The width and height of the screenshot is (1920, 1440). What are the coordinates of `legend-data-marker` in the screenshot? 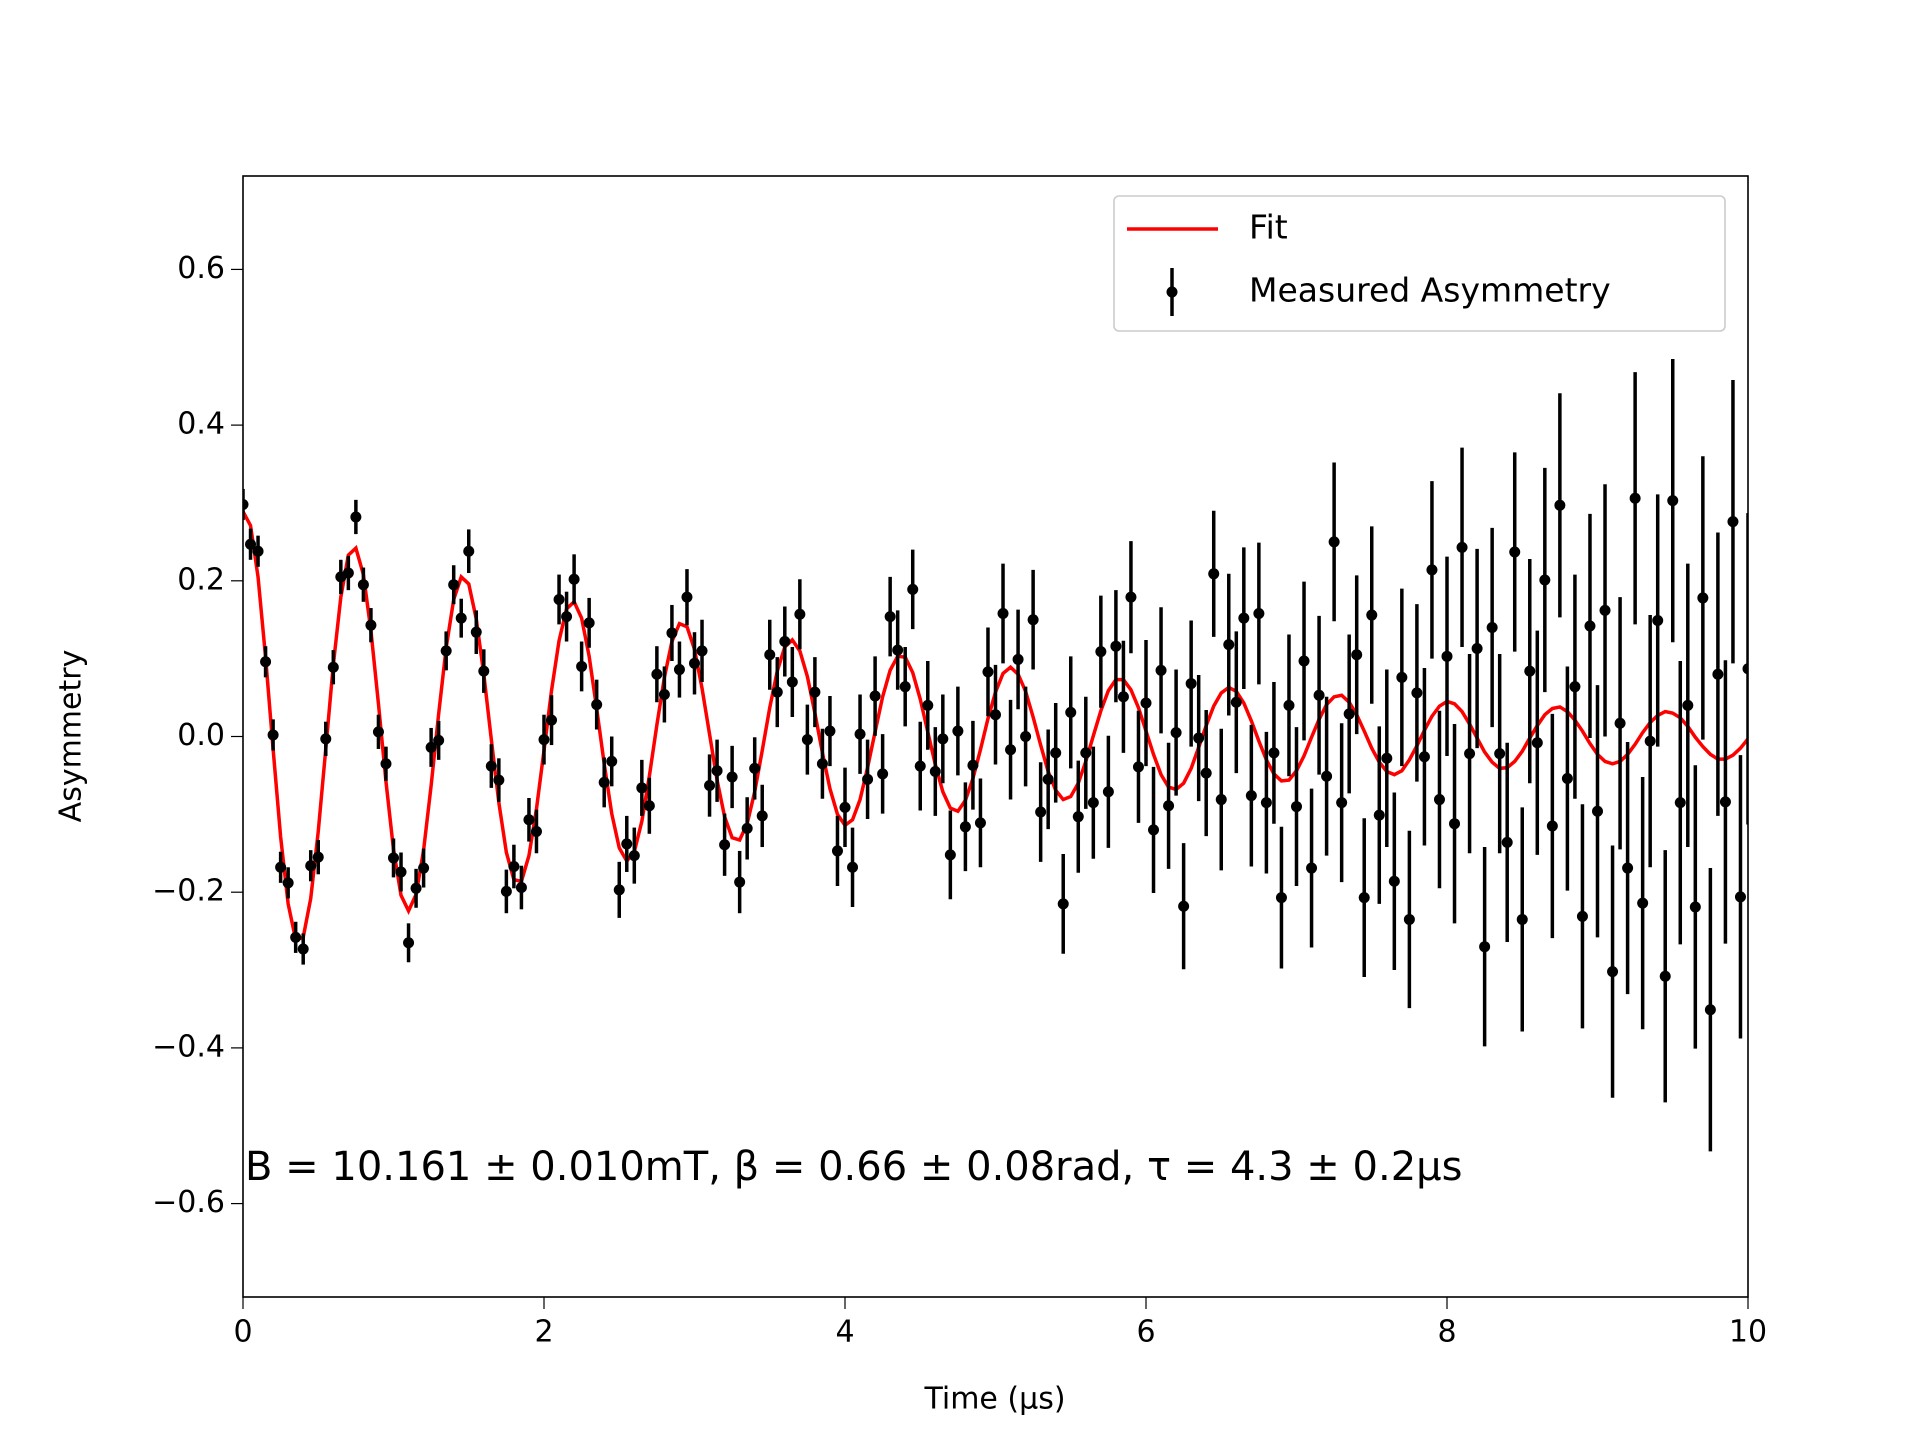 It's located at (1172, 292).